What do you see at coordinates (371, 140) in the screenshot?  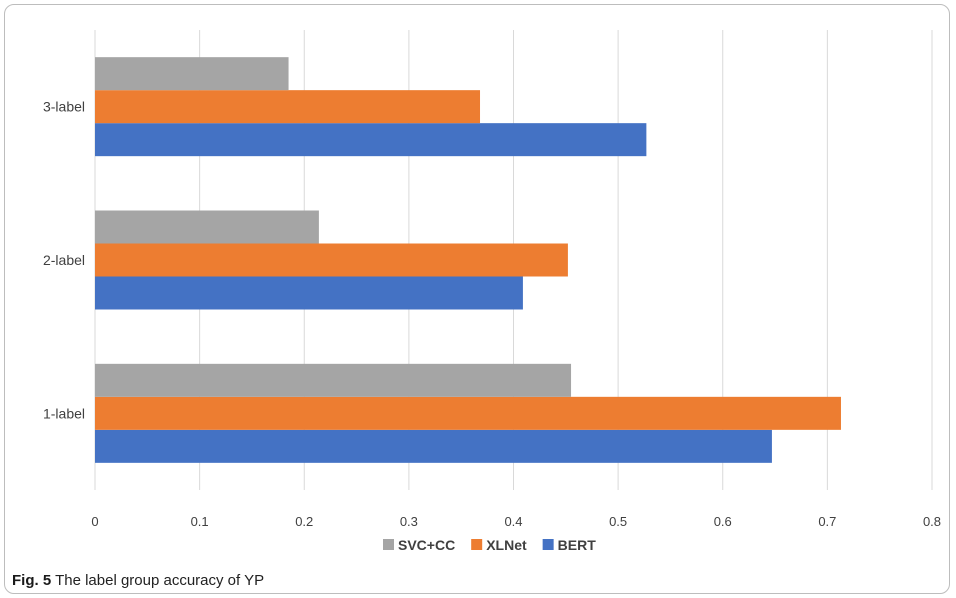 I see `bar-bert-3-label` at bounding box center [371, 140].